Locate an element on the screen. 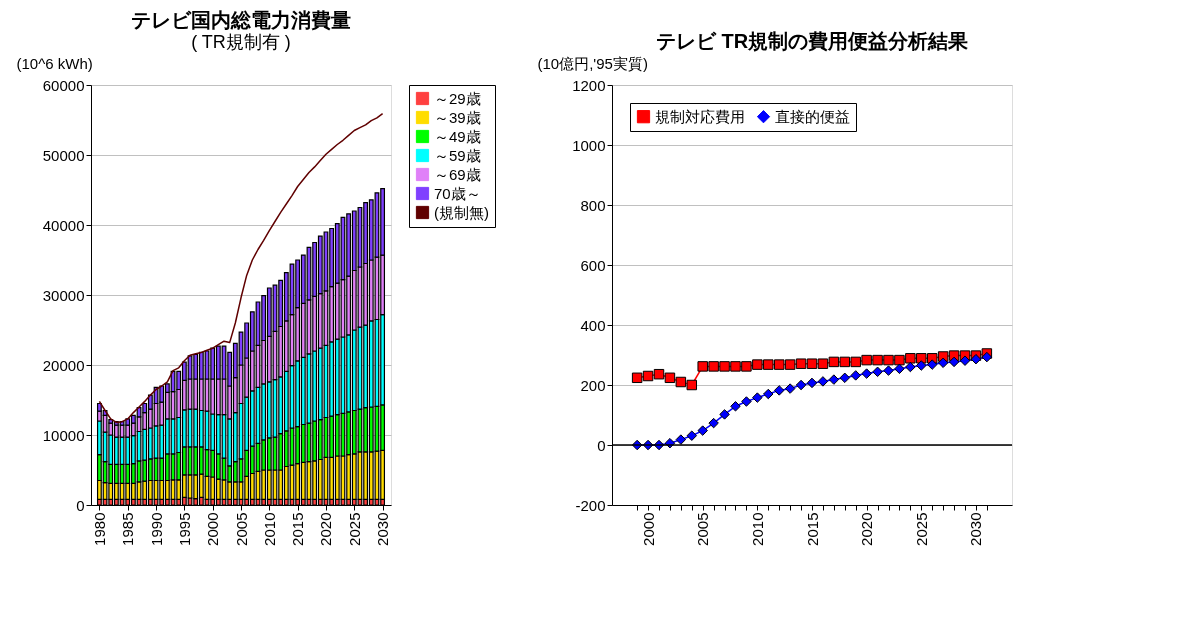  y-tick-label: 10000 is located at coordinates (63, 435).